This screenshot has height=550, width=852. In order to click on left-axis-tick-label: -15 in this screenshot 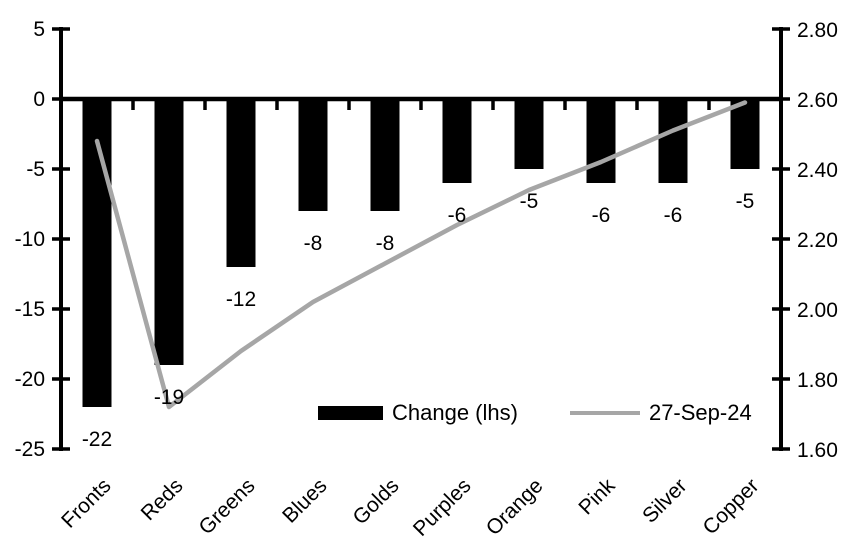, I will do `click(30, 309)`.